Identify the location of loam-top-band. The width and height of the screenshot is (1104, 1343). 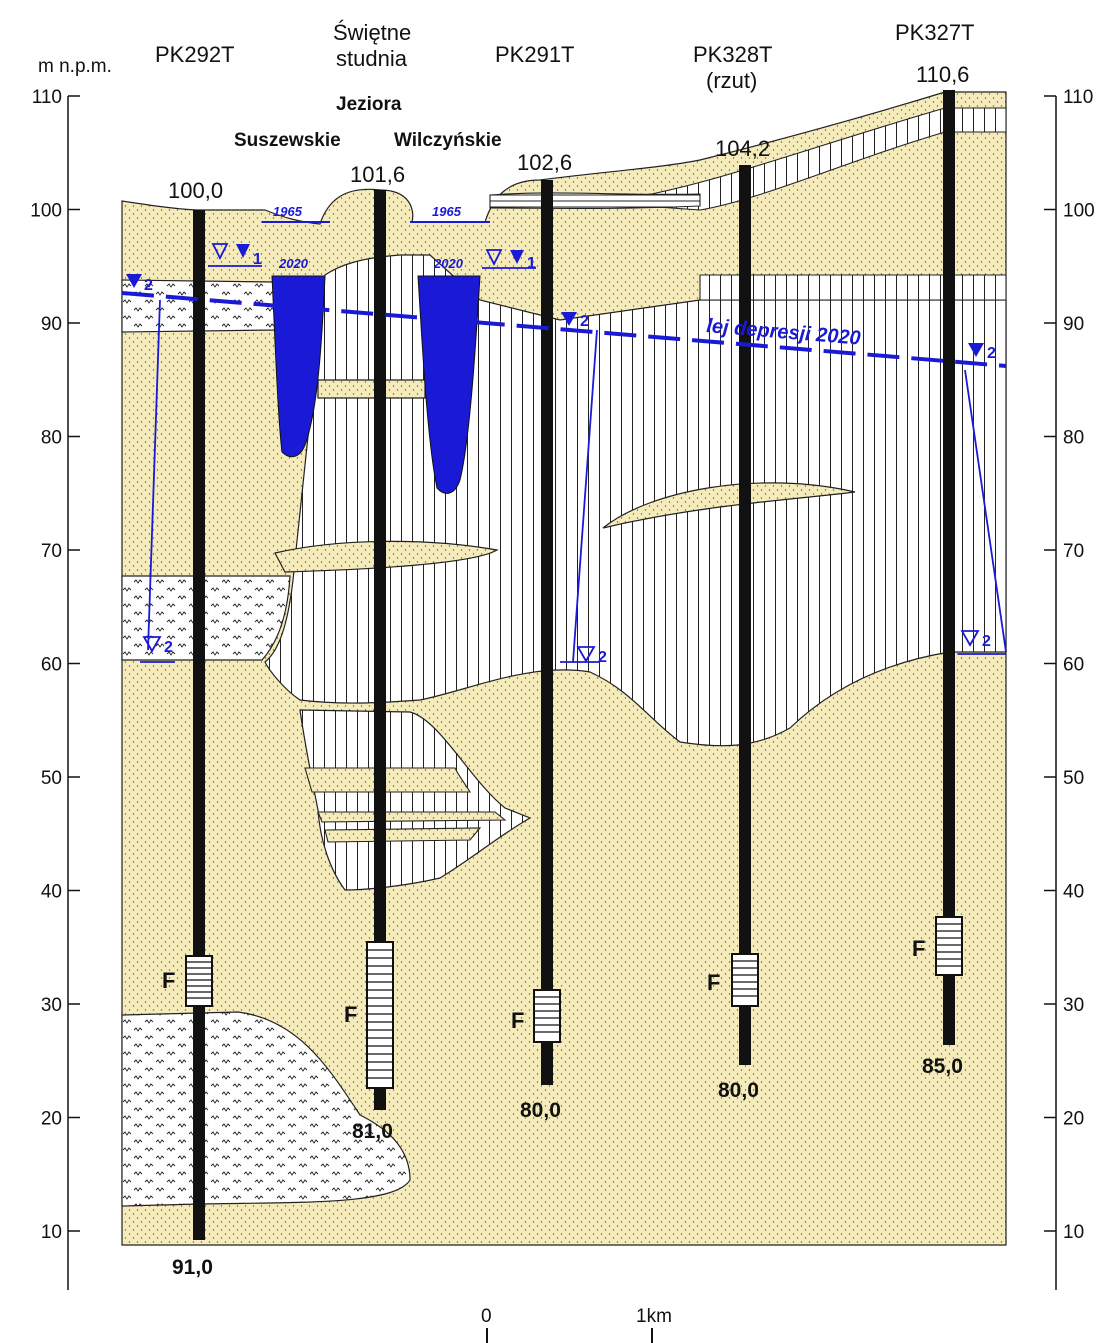
(595, 201).